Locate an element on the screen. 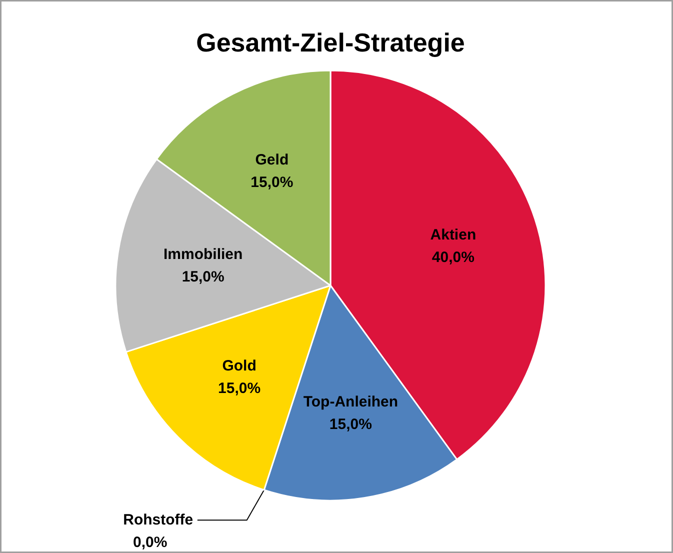  data-label: 40,0% is located at coordinates (453, 257).